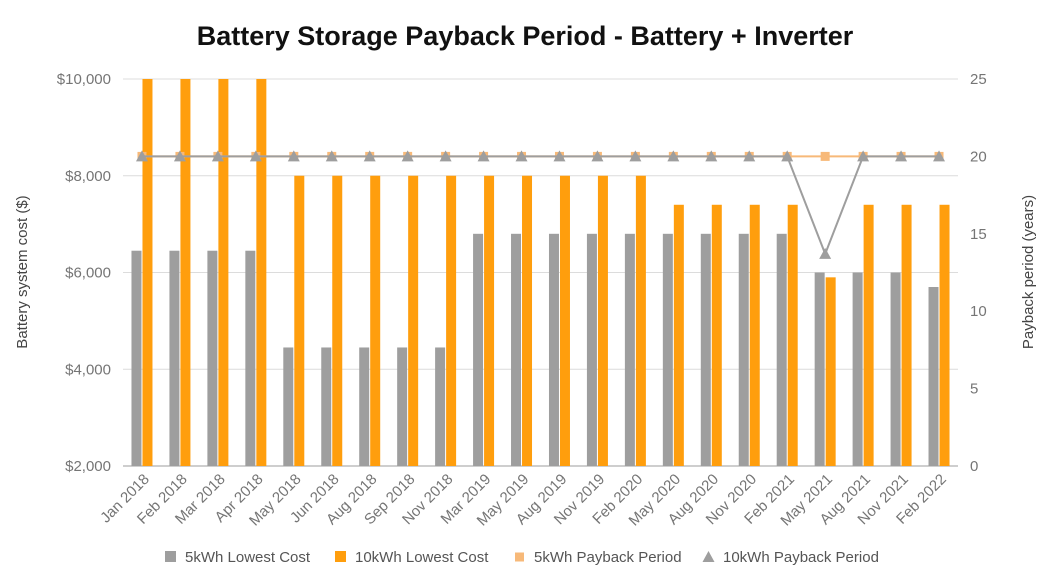  What do you see at coordinates (88, 466) in the screenshot?
I see `y-tick-label: $2,000` at bounding box center [88, 466].